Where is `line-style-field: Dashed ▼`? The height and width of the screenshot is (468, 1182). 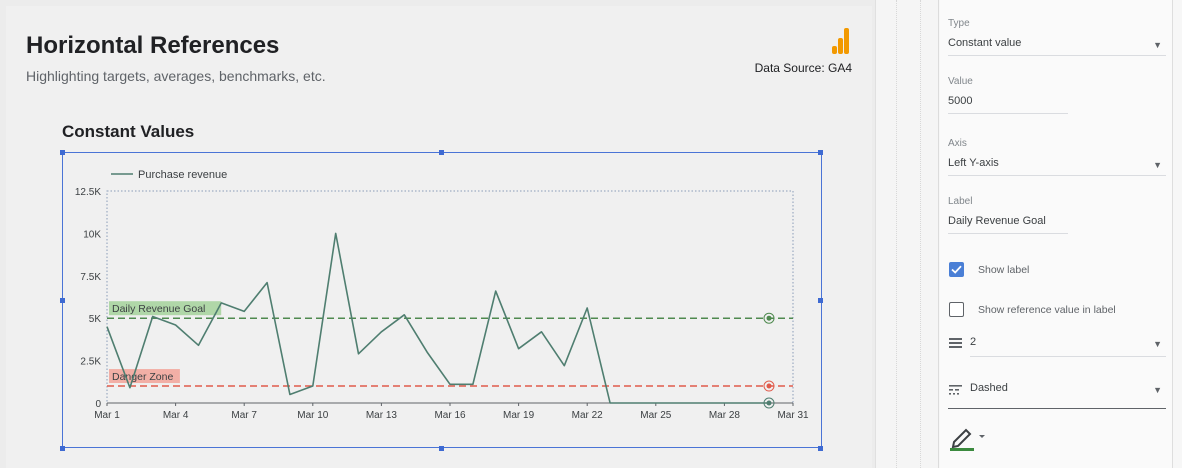 line-style-field: Dashed ▼ is located at coordinates (1057, 395).